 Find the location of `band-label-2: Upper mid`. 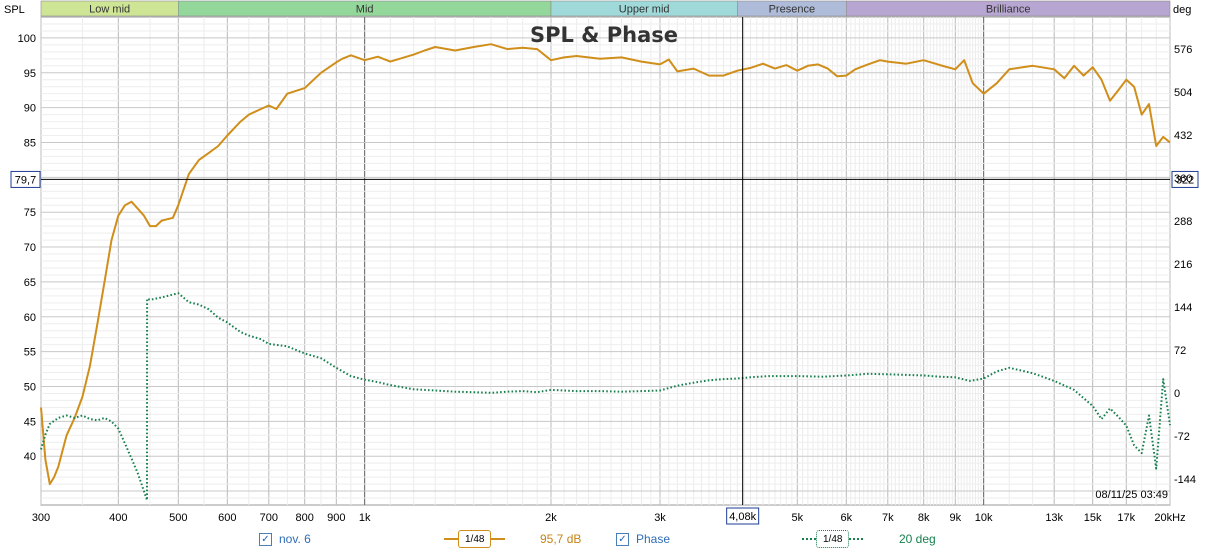

band-label-2: Upper mid is located at coordinates (644, 10).